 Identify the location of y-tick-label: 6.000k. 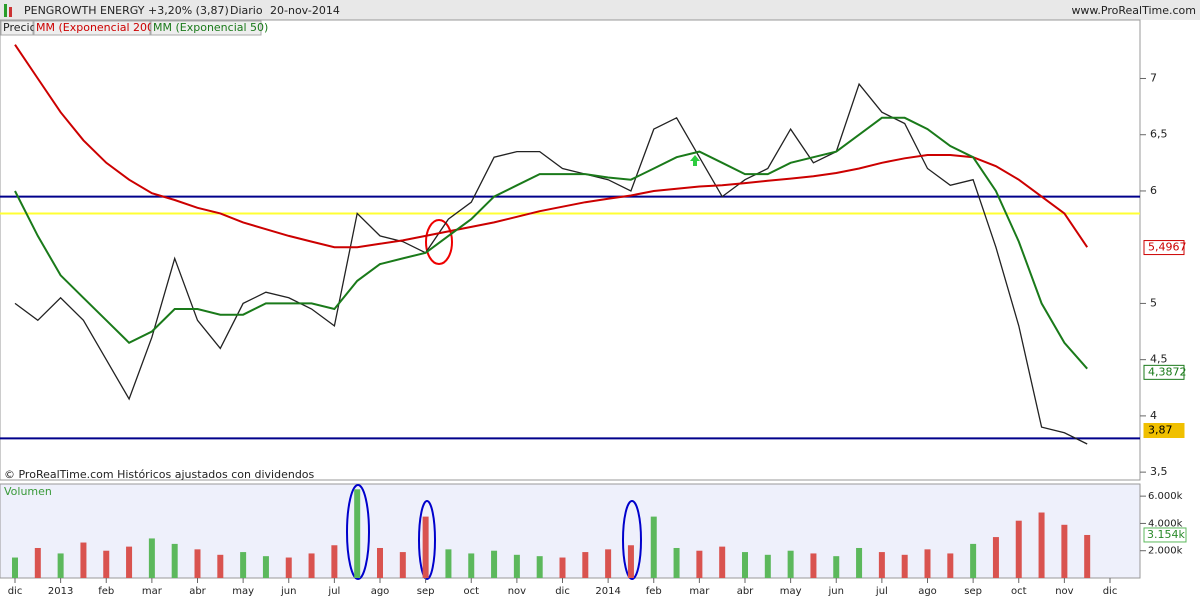
(1165, 496).